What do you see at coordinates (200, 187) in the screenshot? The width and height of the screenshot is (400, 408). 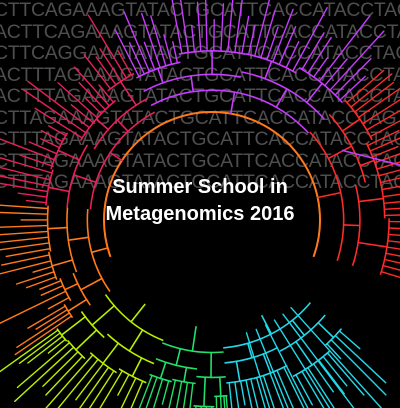 I see `title-line-1: Summer School in` at bounding box center [200, 187].